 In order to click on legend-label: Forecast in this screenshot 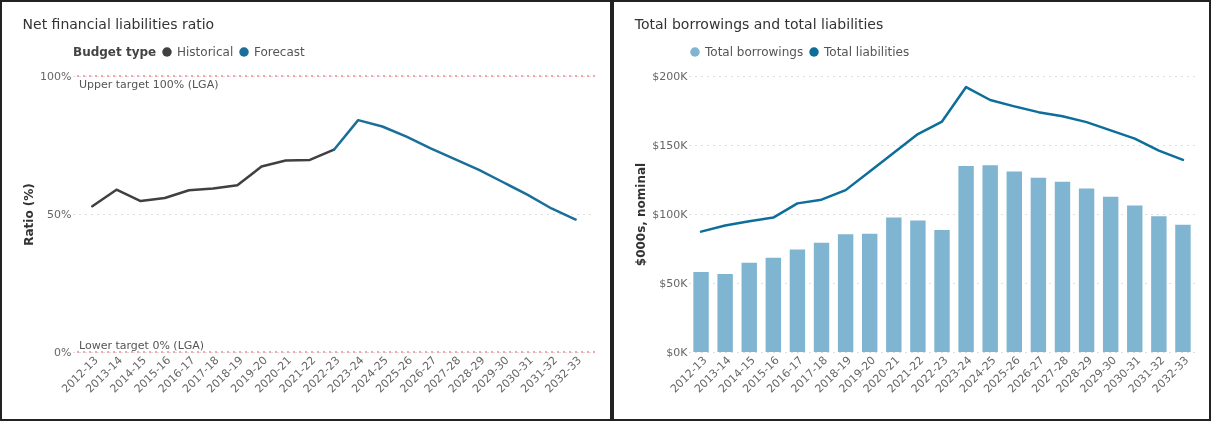, I will do `click(280, 52)`.